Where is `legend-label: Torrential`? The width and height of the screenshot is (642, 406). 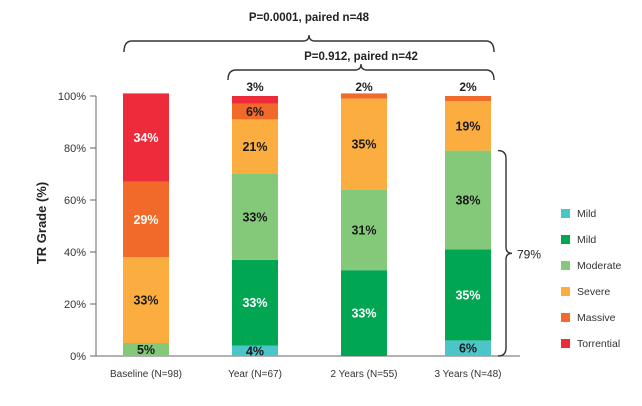 legend-label: Torrential is located at coordinates (598, 344).